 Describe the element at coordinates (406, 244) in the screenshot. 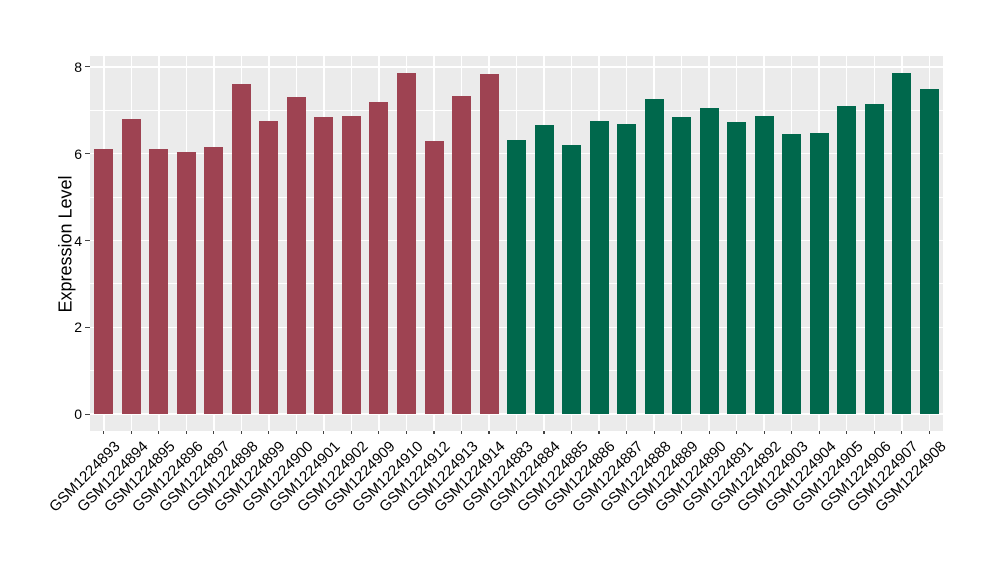

I see `bar-GSM1224910` at that location.